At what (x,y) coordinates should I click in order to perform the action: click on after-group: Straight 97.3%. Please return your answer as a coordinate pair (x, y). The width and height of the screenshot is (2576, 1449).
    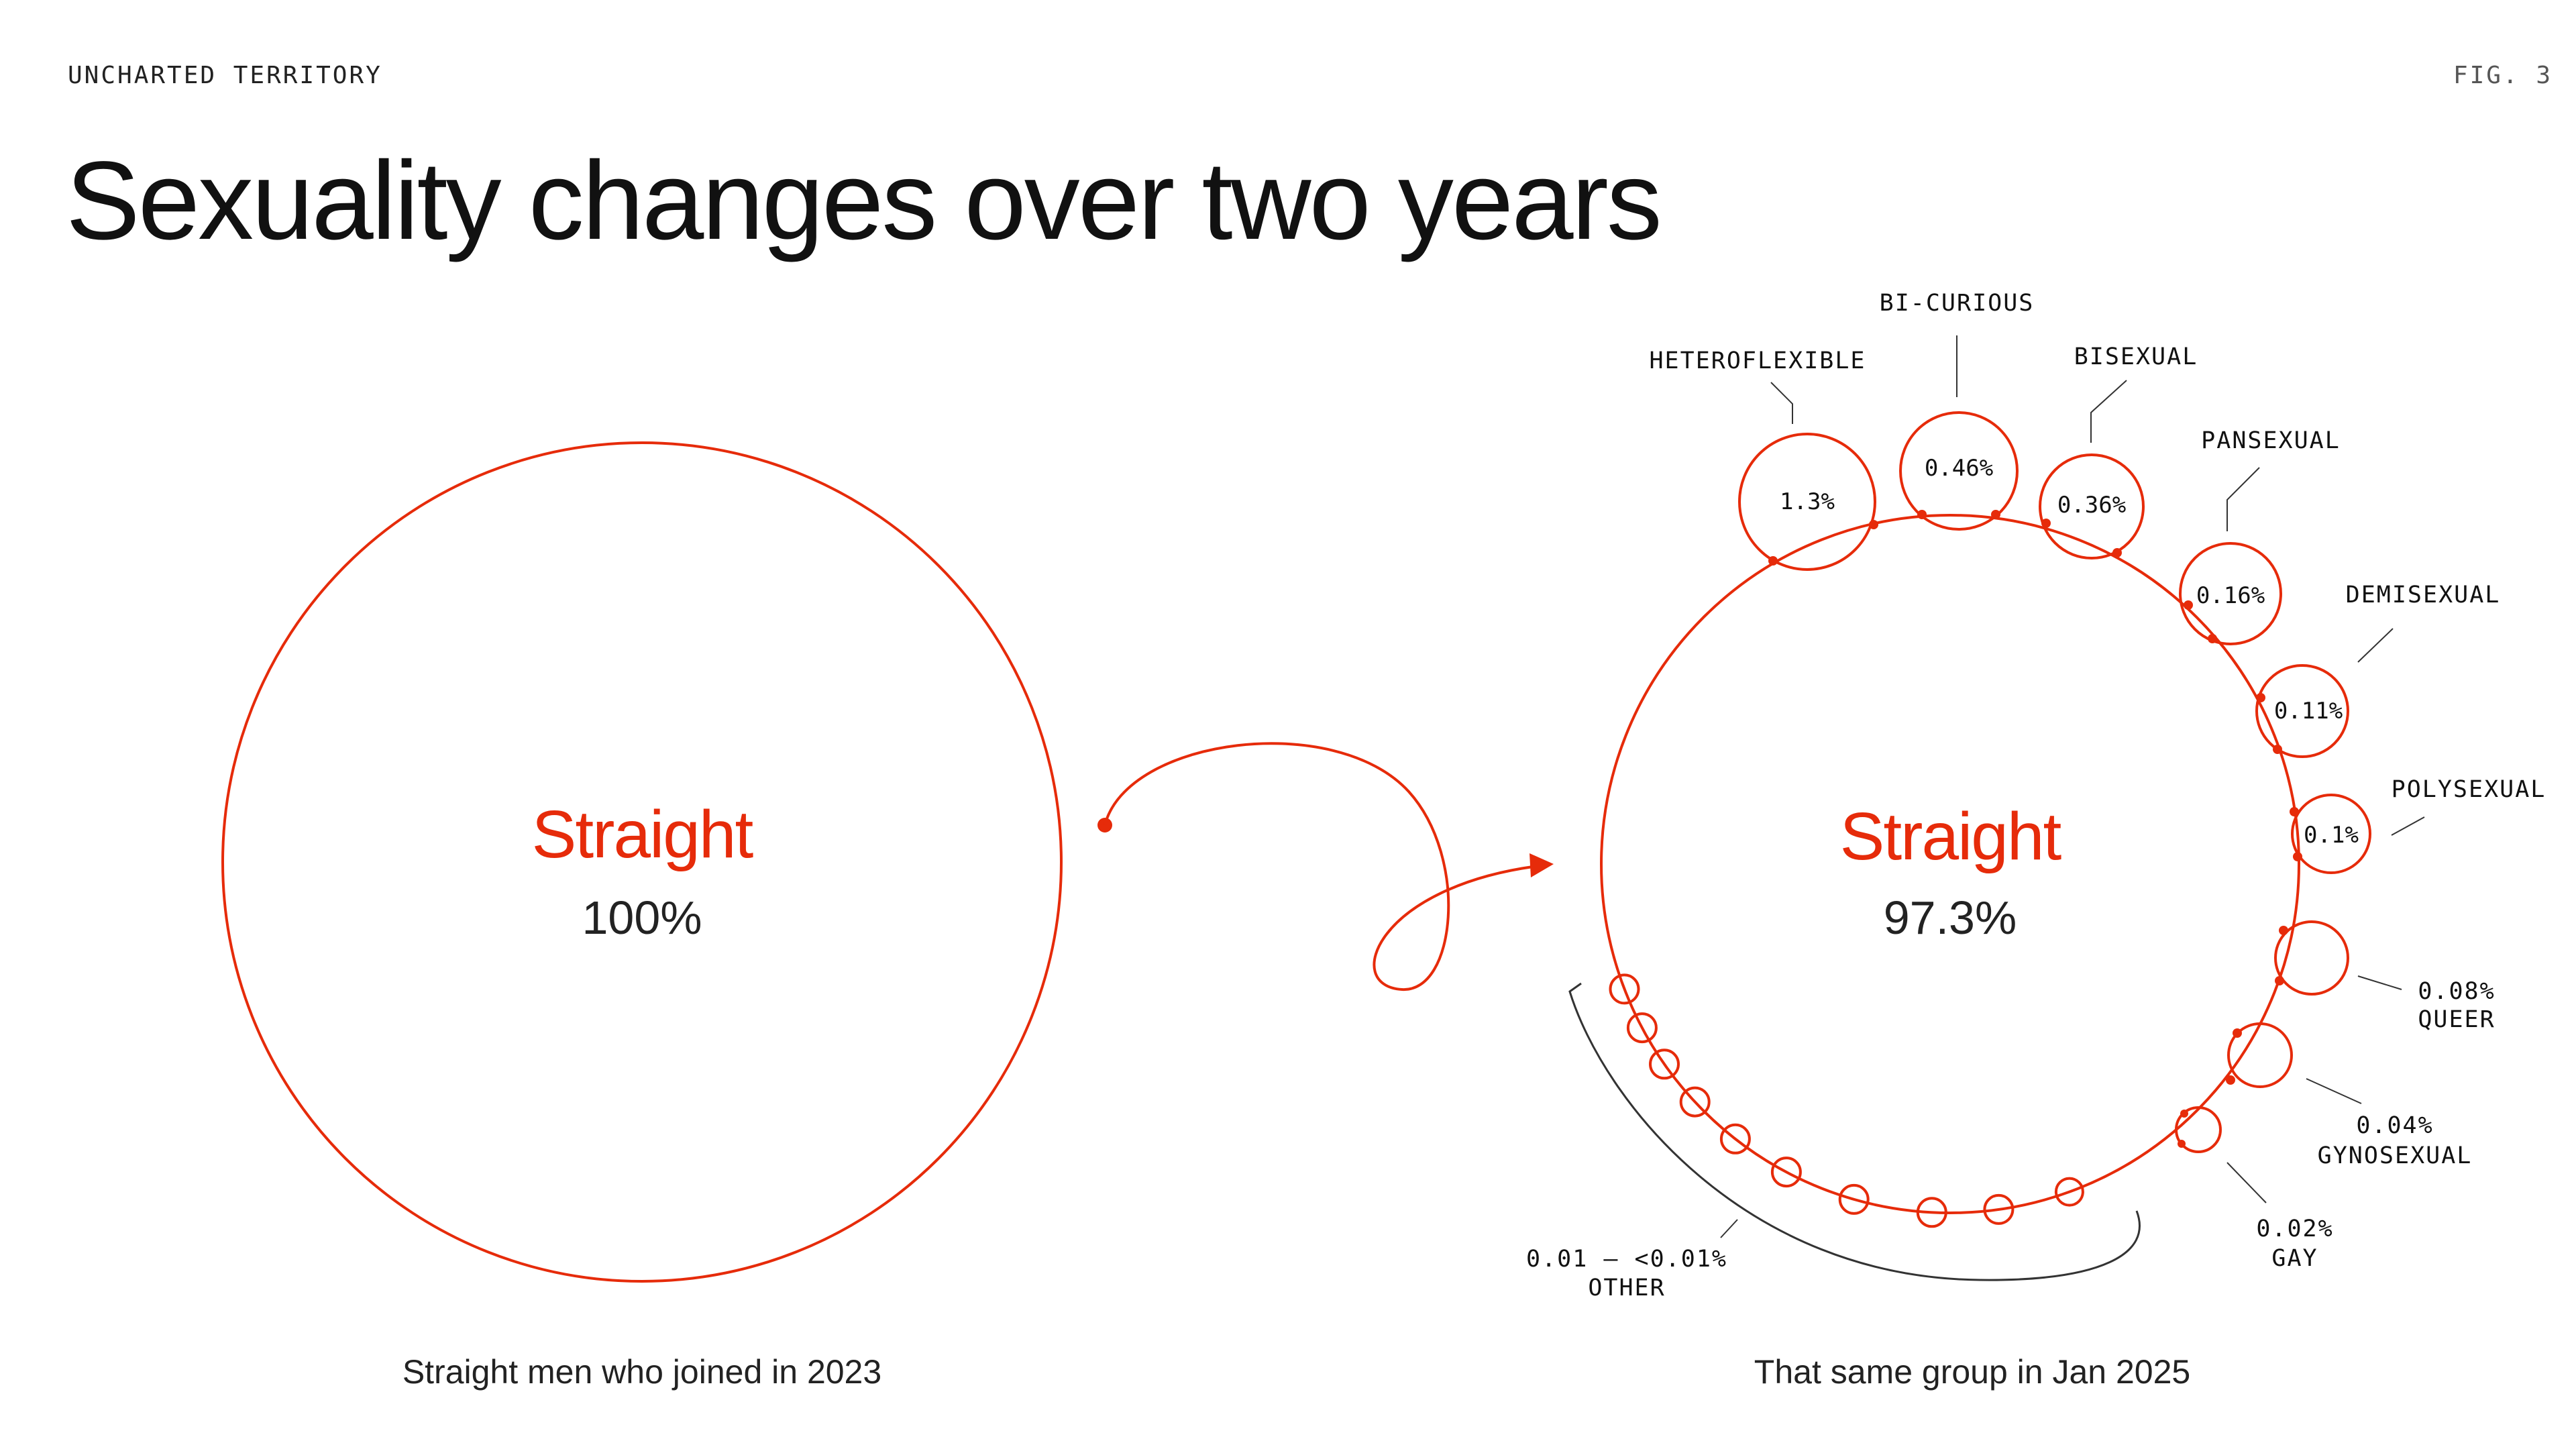
    Looking at the image, I should click on (1950, 864).